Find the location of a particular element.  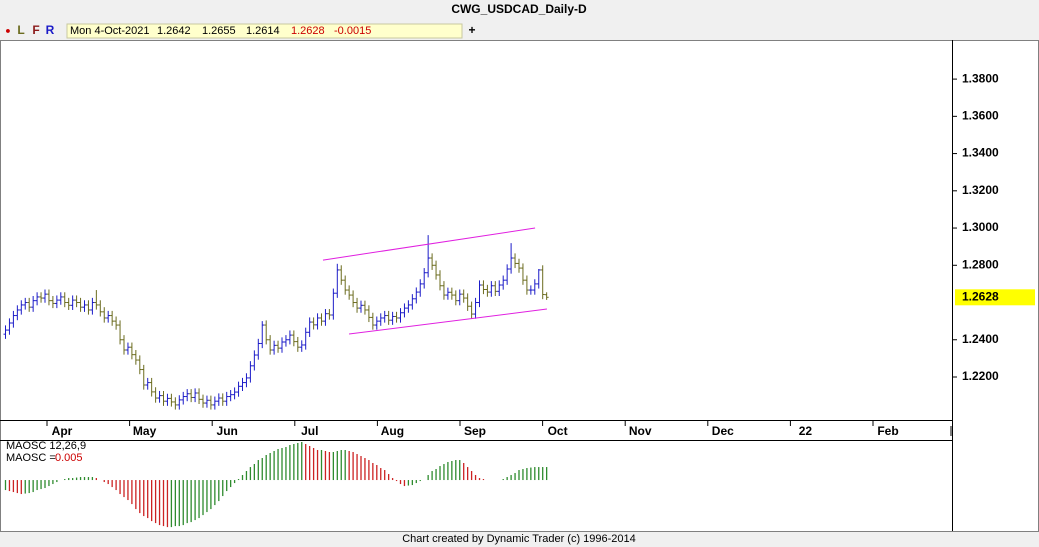

indicator-value: 0.005 is located at coordinates (69, 458).